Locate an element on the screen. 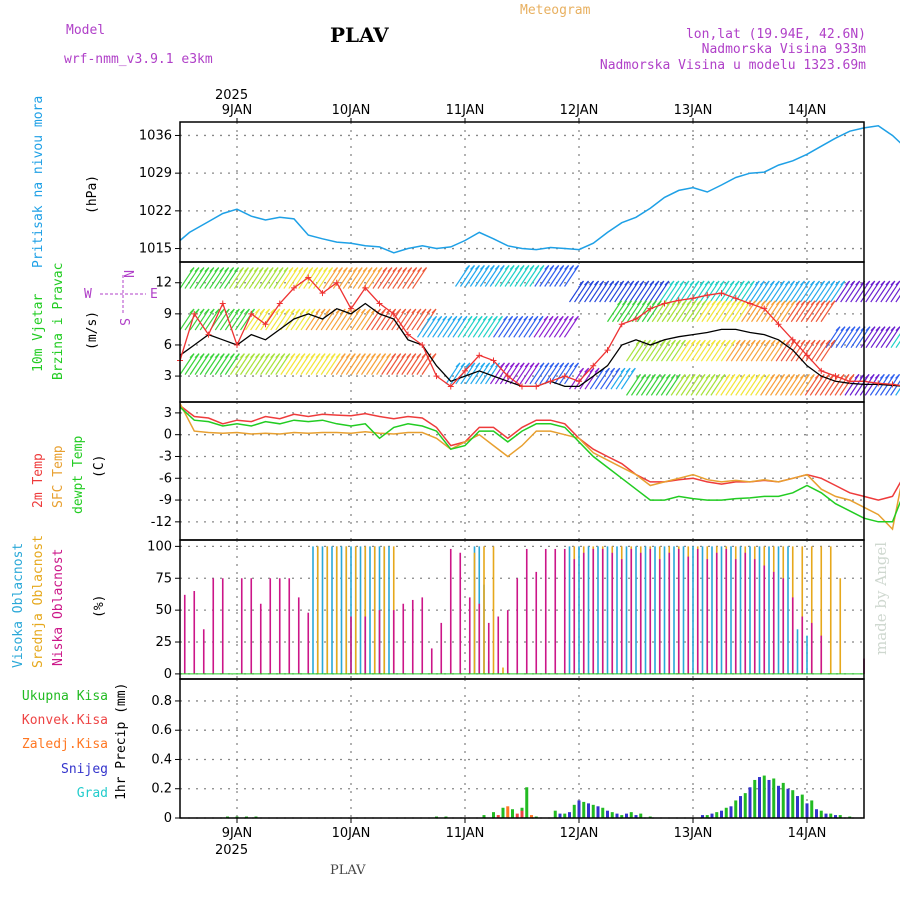 This screenshot has height=900, width=900. precip-ytick-label: 0.2 is located at coordinates (161, 789).